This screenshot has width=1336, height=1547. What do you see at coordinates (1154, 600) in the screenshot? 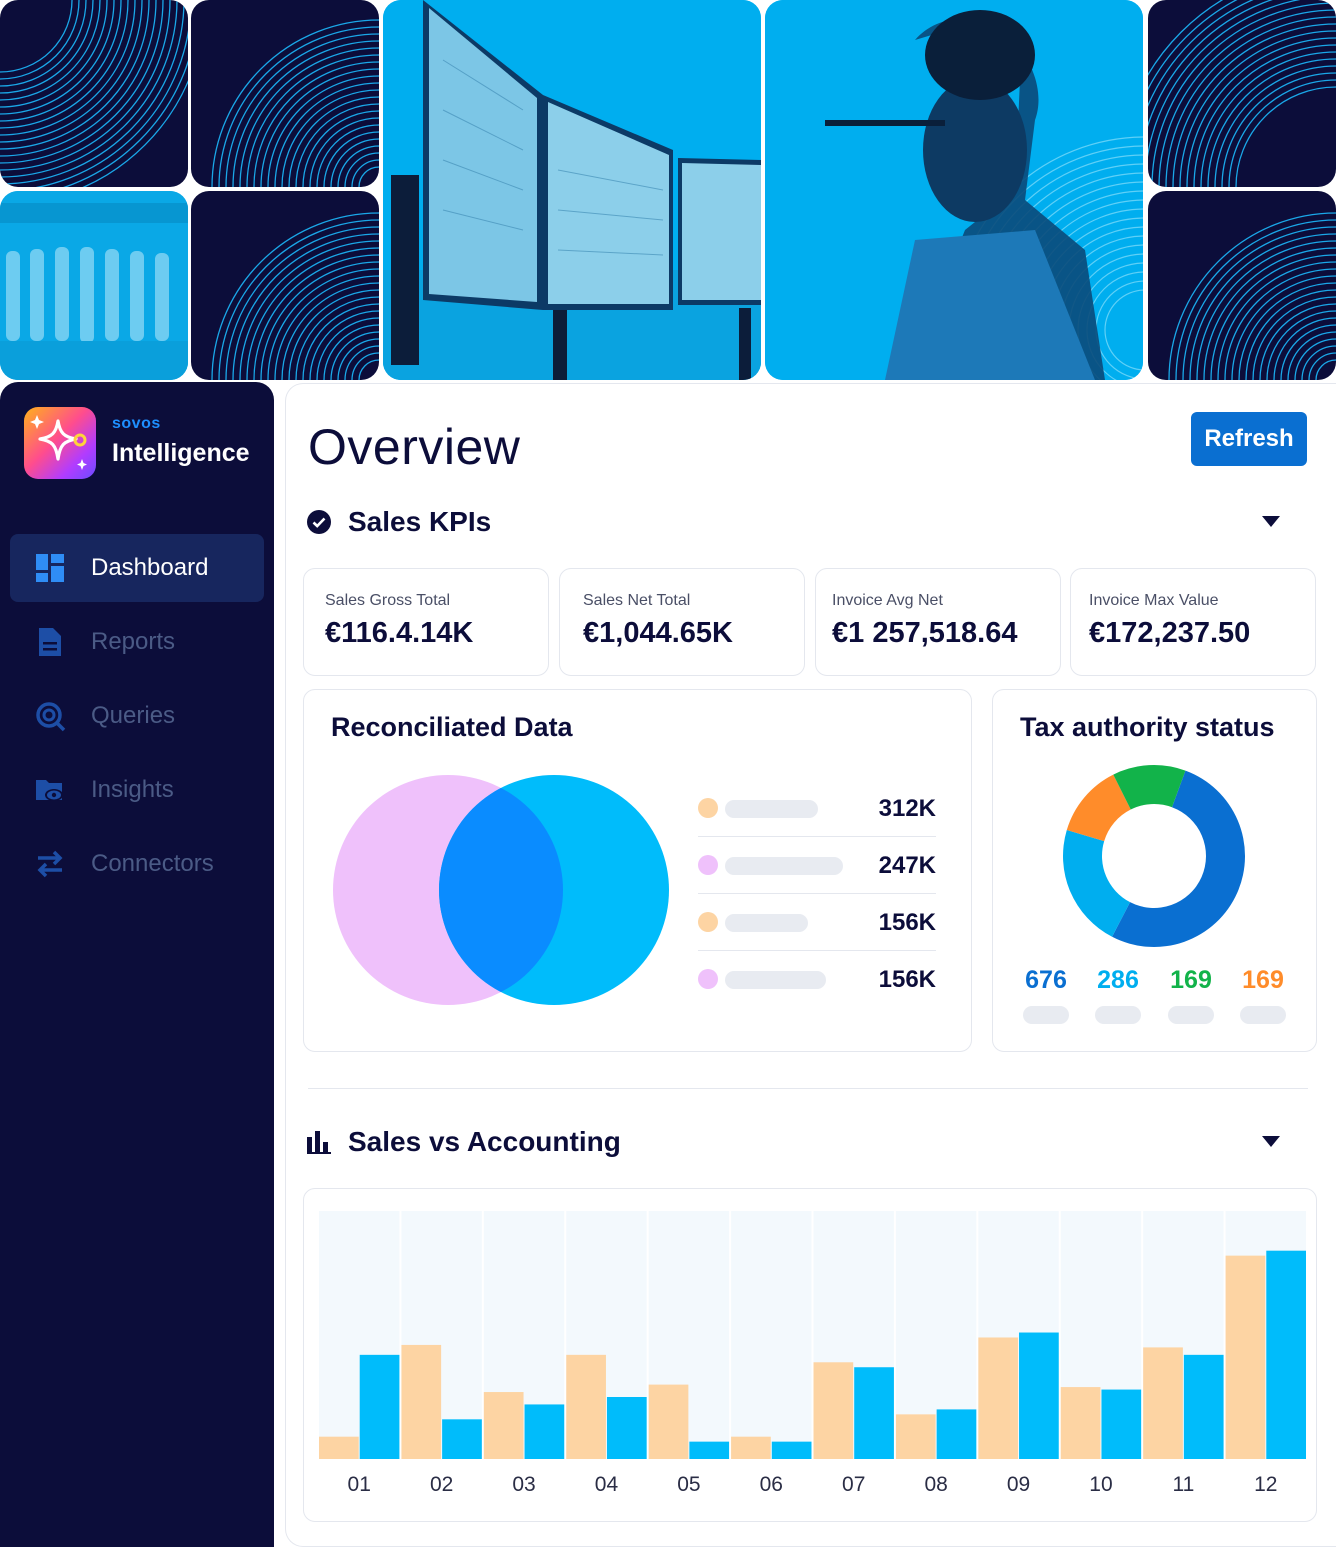
I see `kpi-label: Invoice Max Value` at bounding box center [1154, 600].